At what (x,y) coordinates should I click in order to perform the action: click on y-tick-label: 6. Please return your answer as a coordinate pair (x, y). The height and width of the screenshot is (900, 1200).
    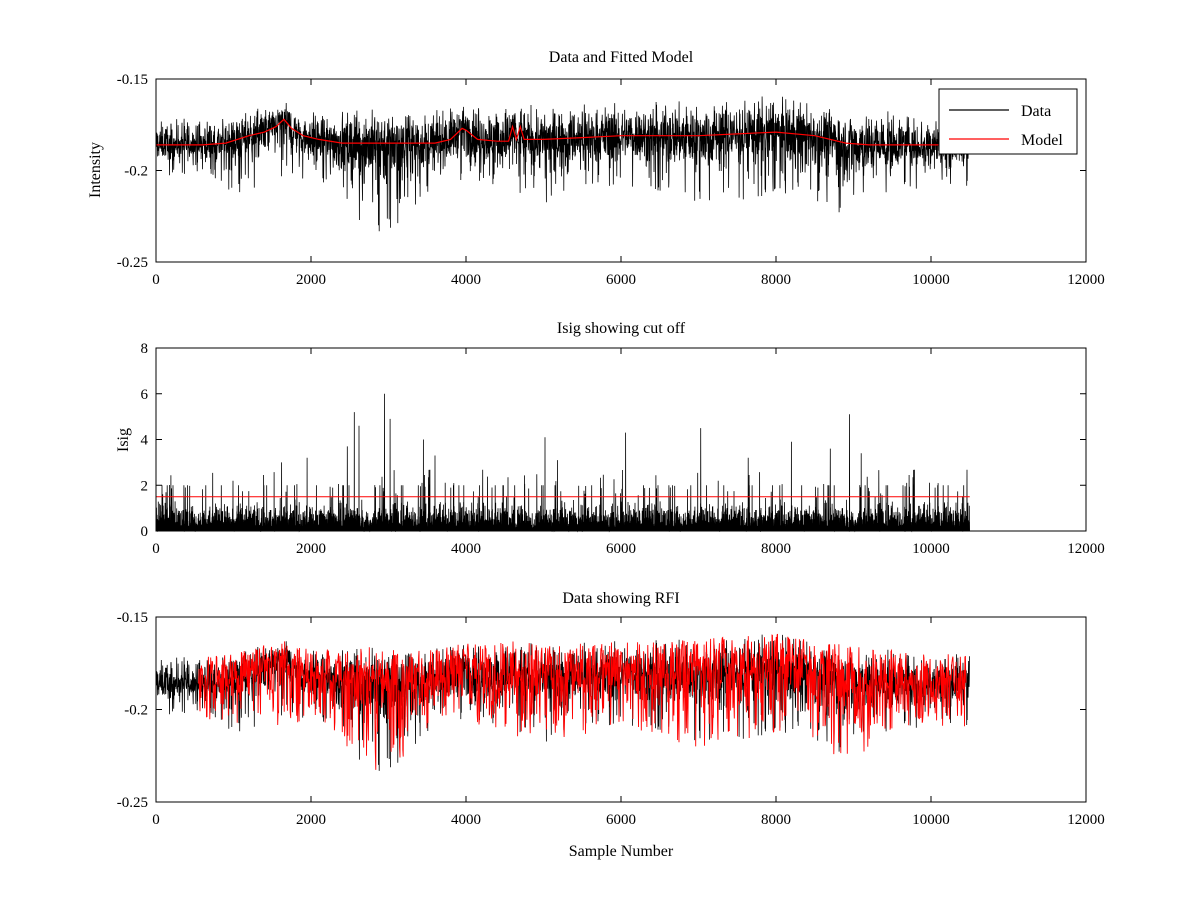
    Looking at the image, I should click on (145, 395).